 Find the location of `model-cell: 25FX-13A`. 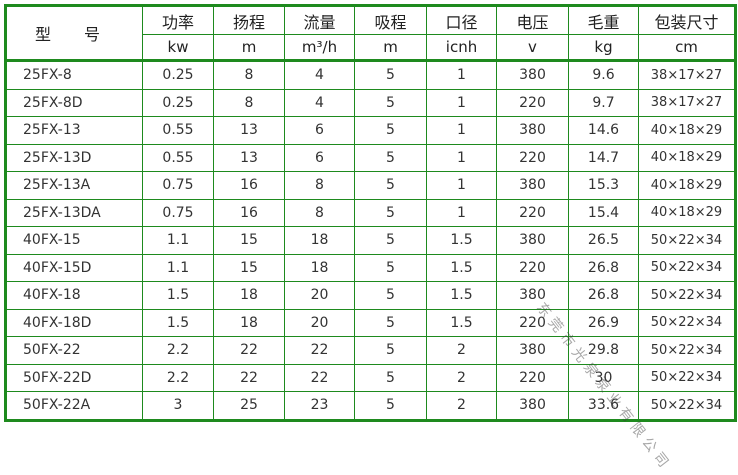

model-cell: 25FX-13A is located at coordinates (74, 185).